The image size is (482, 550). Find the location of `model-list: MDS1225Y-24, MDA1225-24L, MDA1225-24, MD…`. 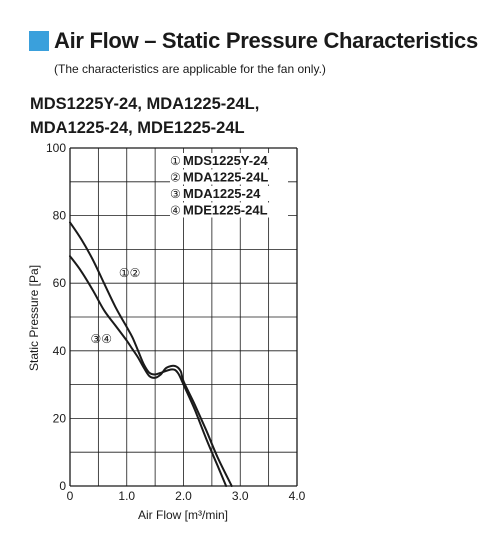

model-list: MDS1225Y-24, MDA1225-24L, MDA1225-24, MD… is located at coordinates (144, 116).